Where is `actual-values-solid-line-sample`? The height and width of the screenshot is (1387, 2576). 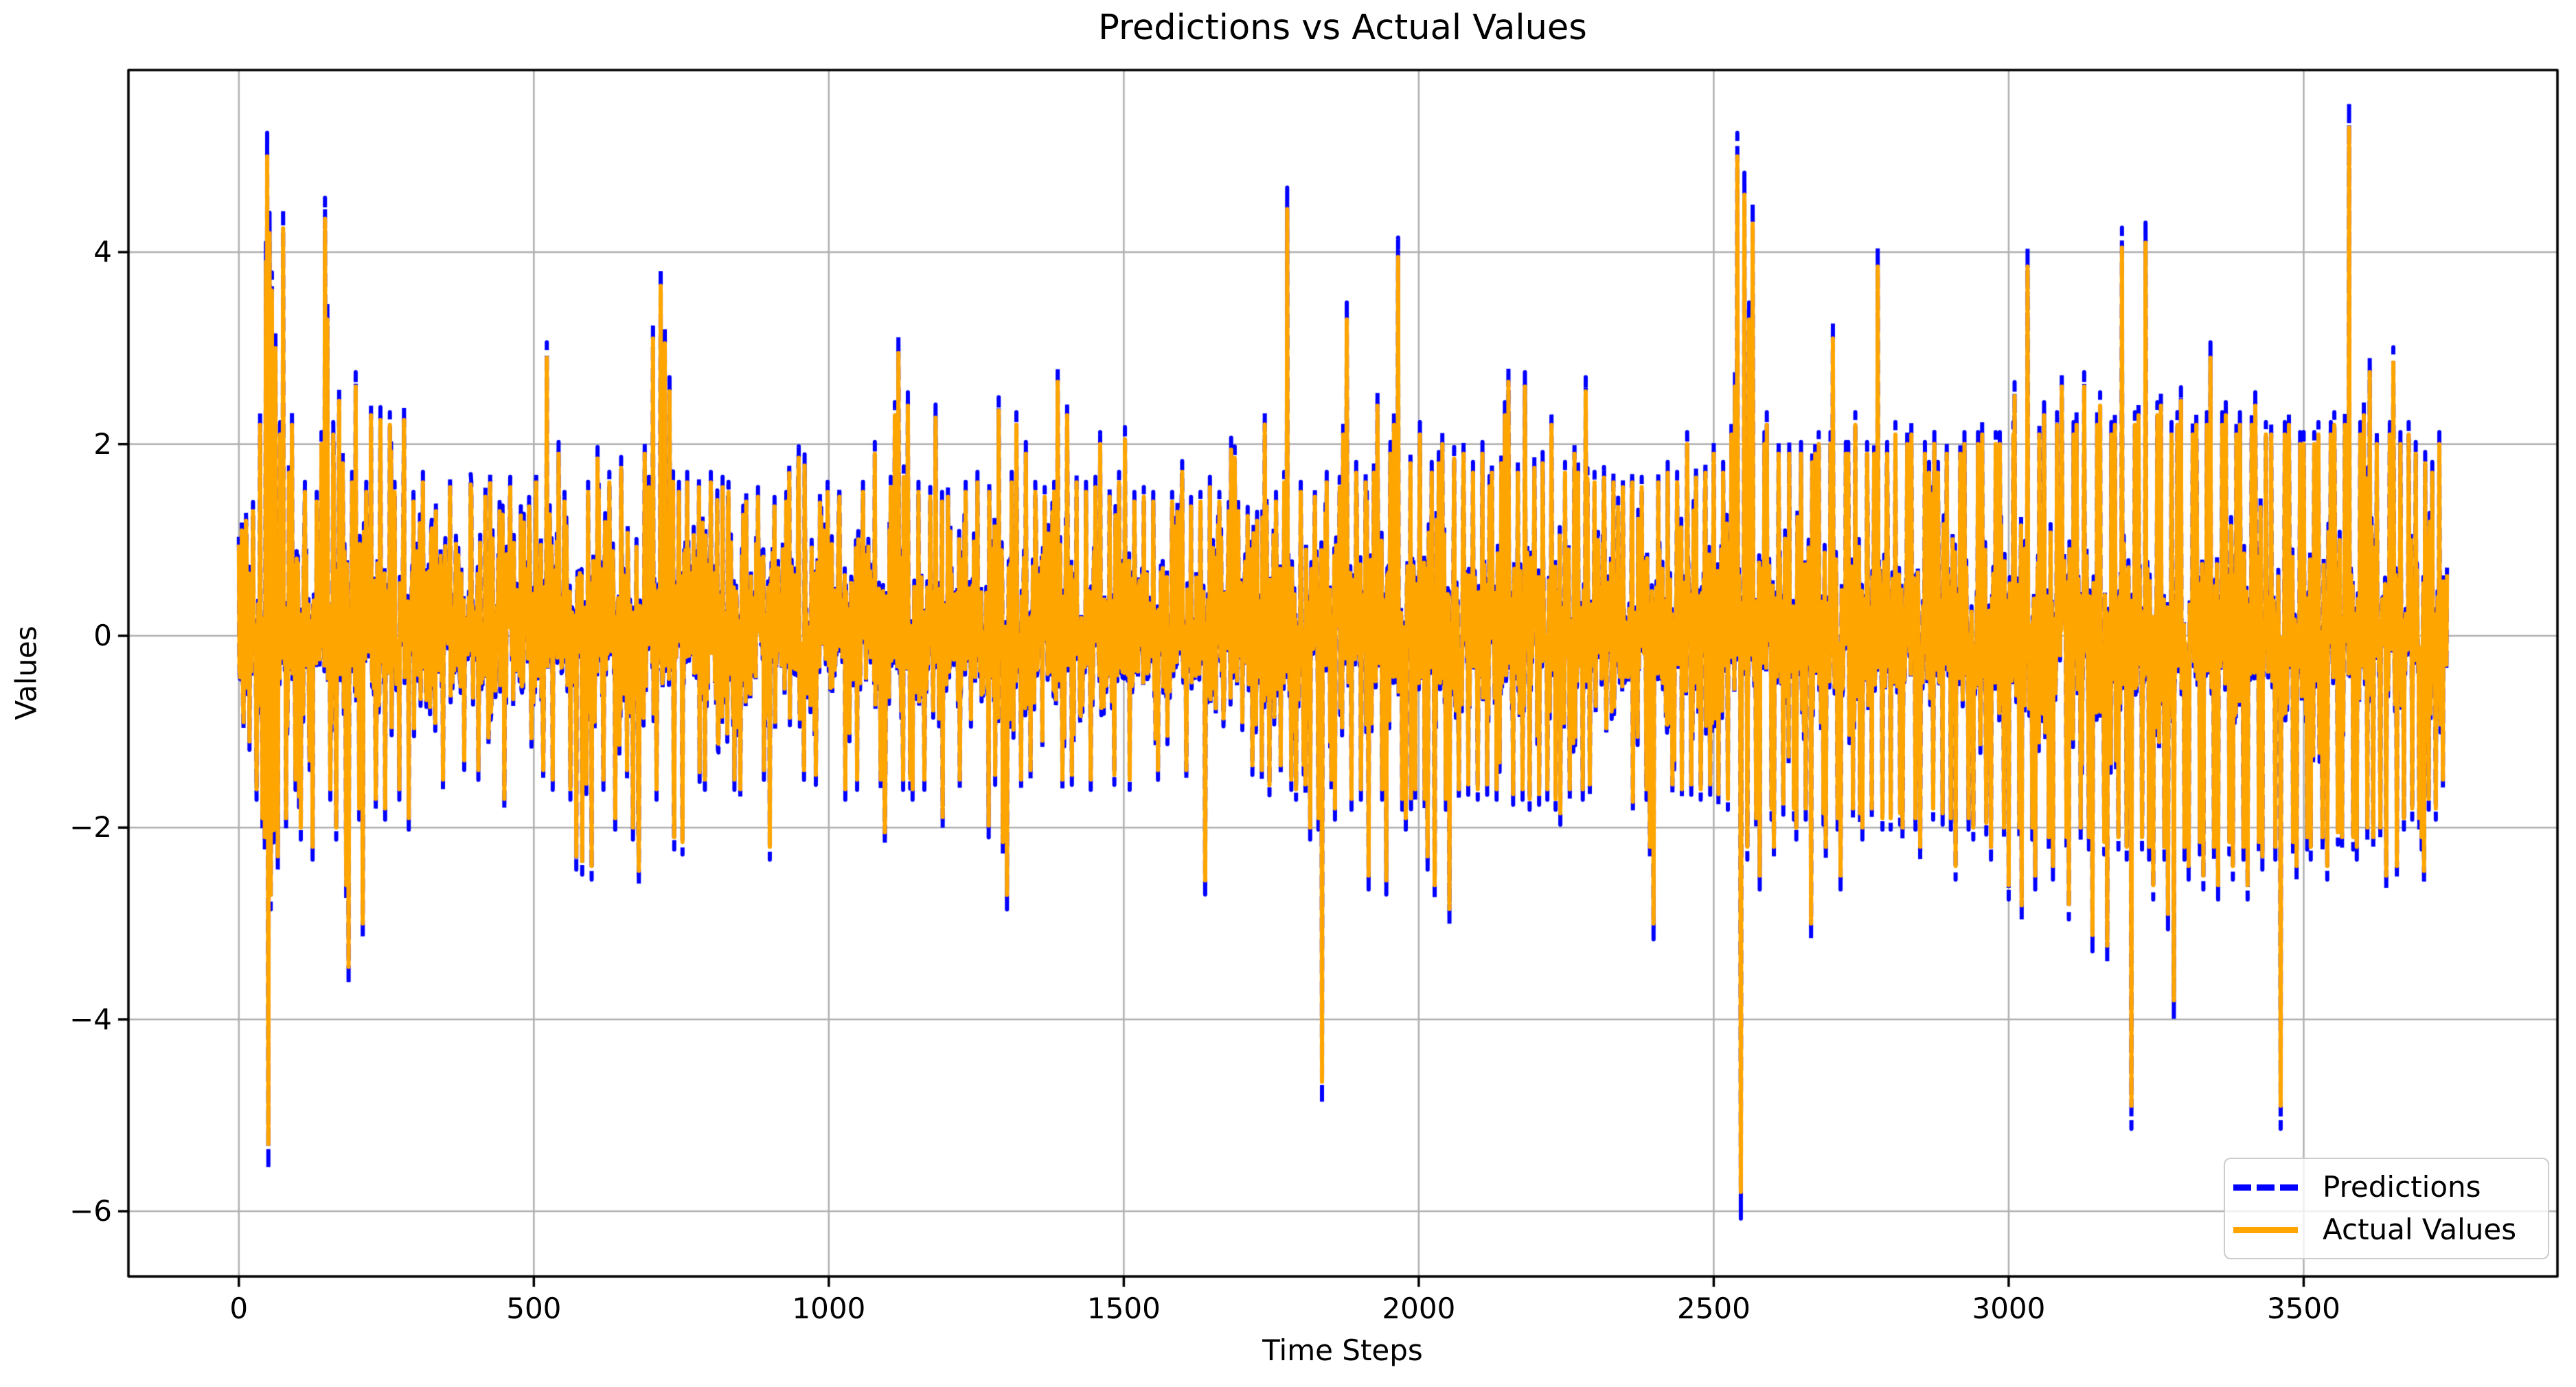
actual-values-solid-line-sample is located at coordinates (2265, 1229).